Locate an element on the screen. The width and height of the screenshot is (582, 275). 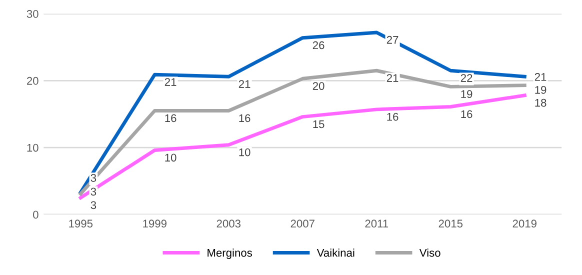
legend-label: Merginos is located at coordinates (230, 253).